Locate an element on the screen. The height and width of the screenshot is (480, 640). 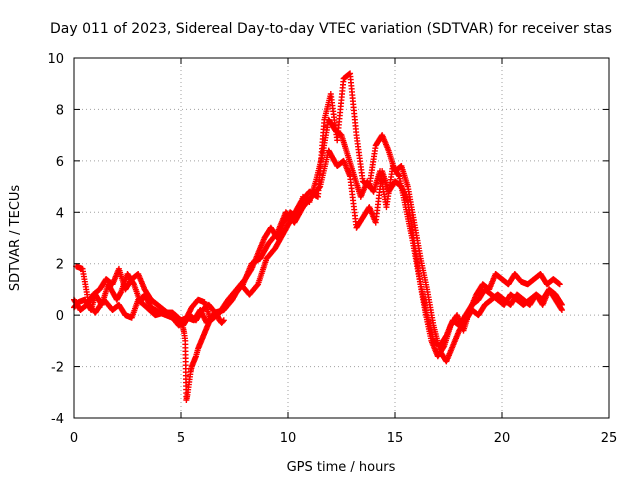
x-axis-label: GPS time / hours is located at coordinates (341, 467).